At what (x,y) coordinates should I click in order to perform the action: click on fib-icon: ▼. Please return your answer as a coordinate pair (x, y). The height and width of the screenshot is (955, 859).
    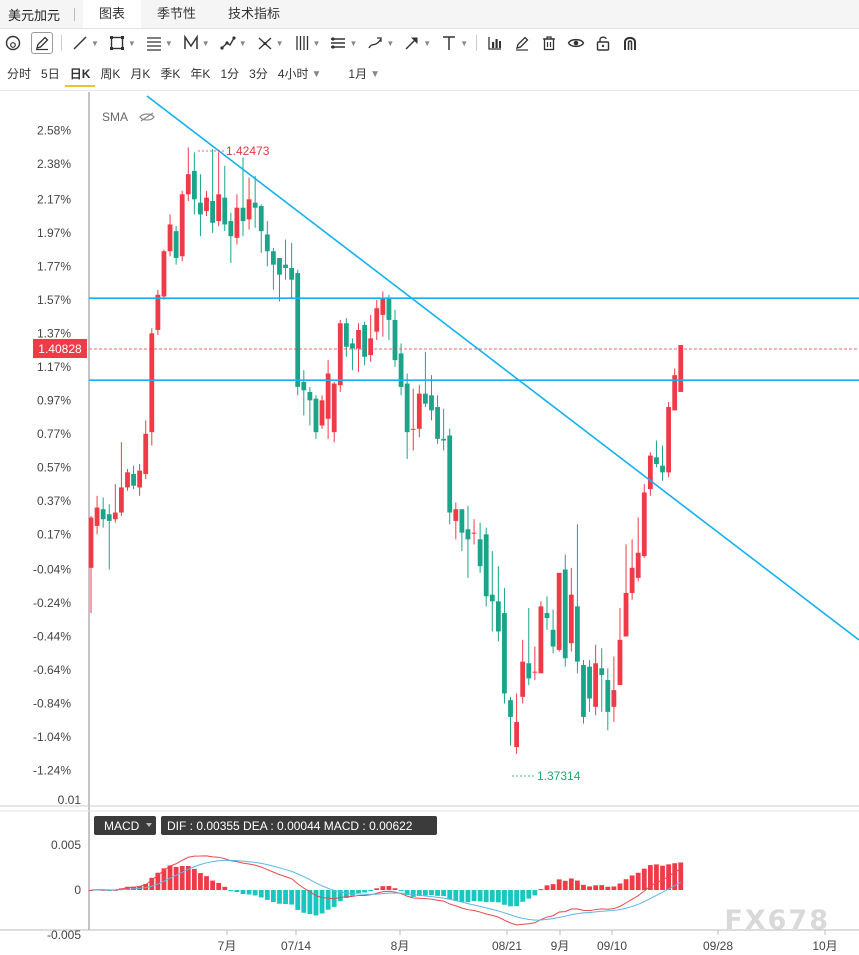
    Looking at the image, I should click on (159, 43).